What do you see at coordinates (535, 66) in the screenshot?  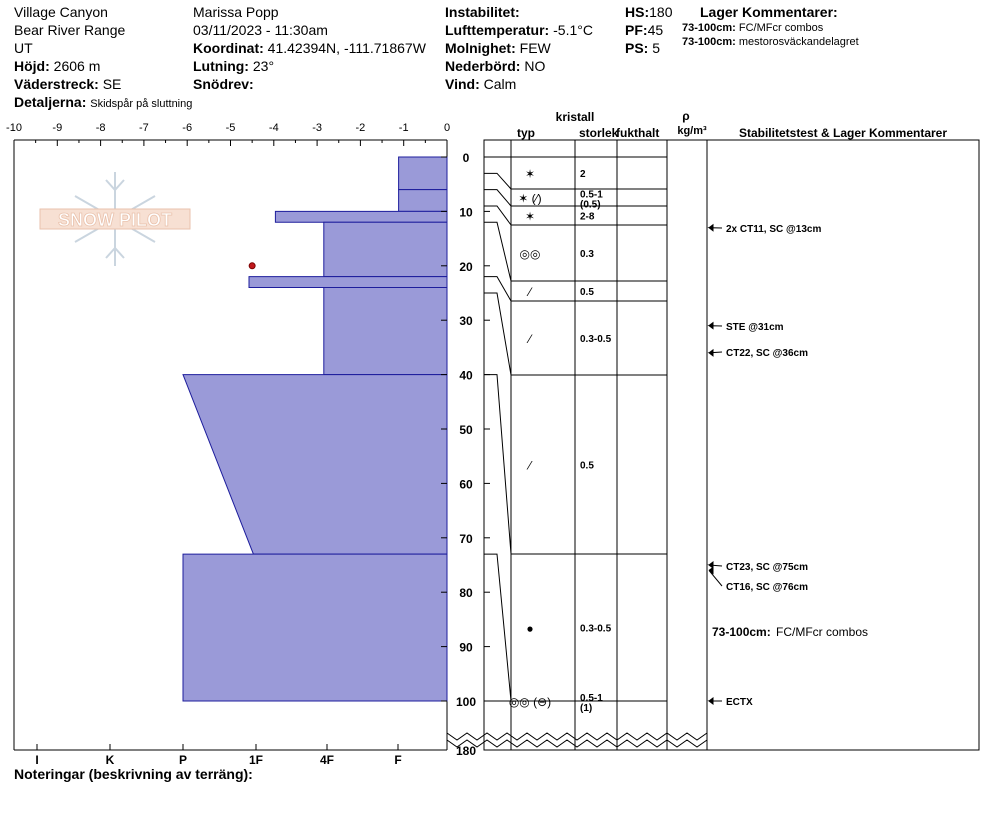 I see `precip-value: NO` at bounding box center [535, 66].